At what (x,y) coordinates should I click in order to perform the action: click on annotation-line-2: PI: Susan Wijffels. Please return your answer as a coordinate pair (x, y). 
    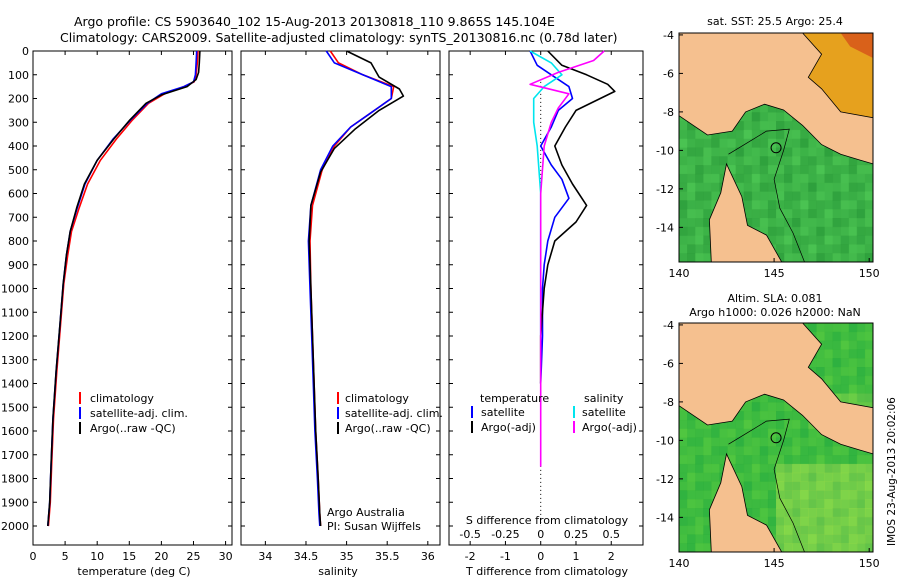
    Looking at the image, I should click on (374, 526).